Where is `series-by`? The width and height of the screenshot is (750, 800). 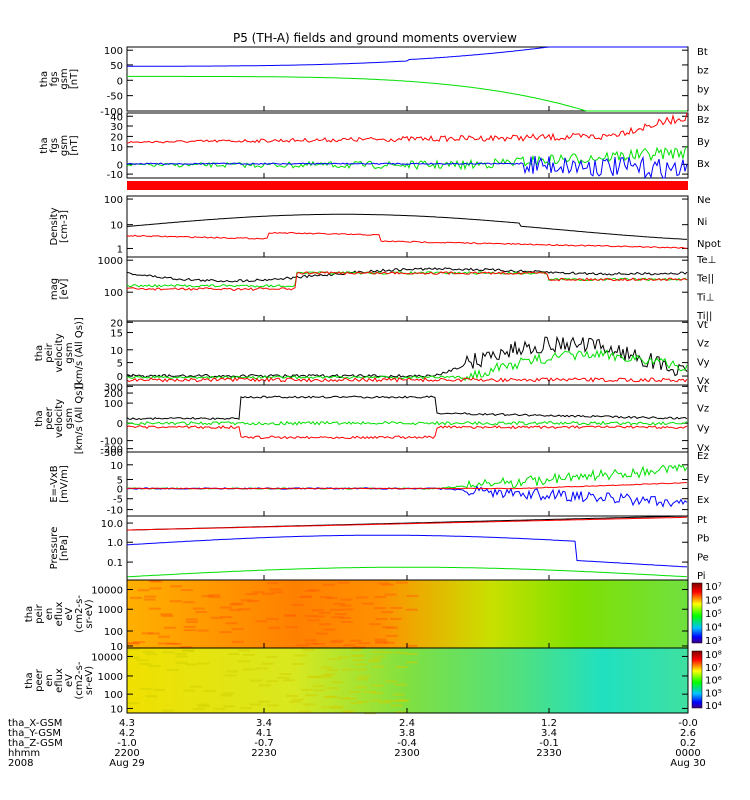
series-by is located at coordinates (407, 93).